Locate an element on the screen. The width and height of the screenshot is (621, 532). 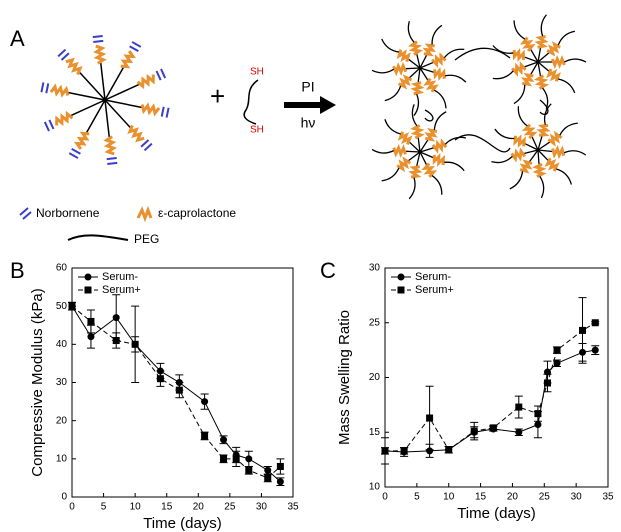
x-tick-label: 15 is located at coordinates (167, 507).